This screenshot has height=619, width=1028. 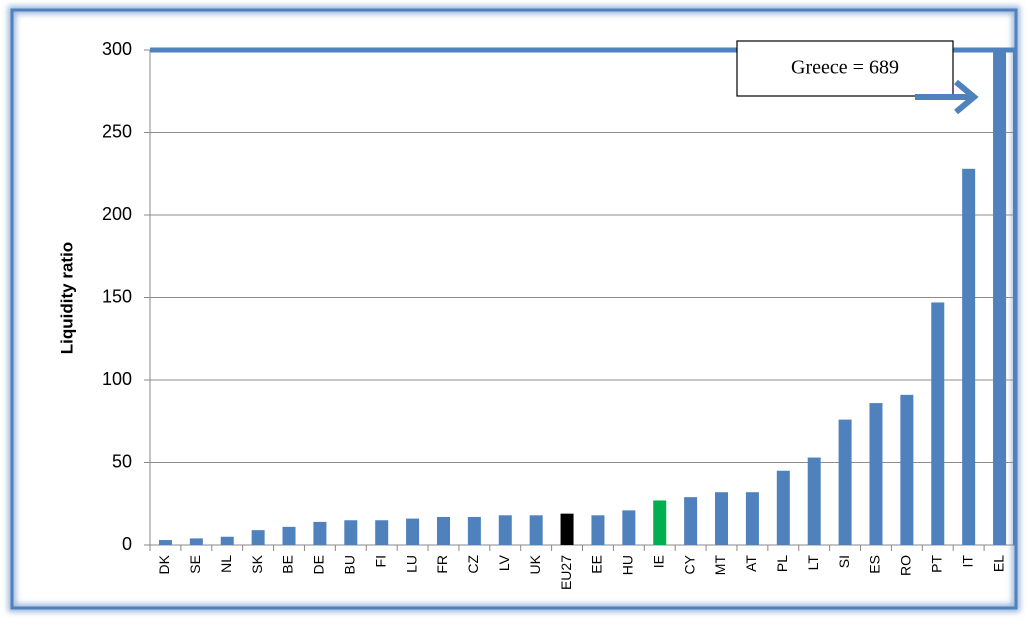 What do you see at coordinates (473, 564) in the screenshot?
I see `x-tick-label: CZ` at bounding box center [473, 564].